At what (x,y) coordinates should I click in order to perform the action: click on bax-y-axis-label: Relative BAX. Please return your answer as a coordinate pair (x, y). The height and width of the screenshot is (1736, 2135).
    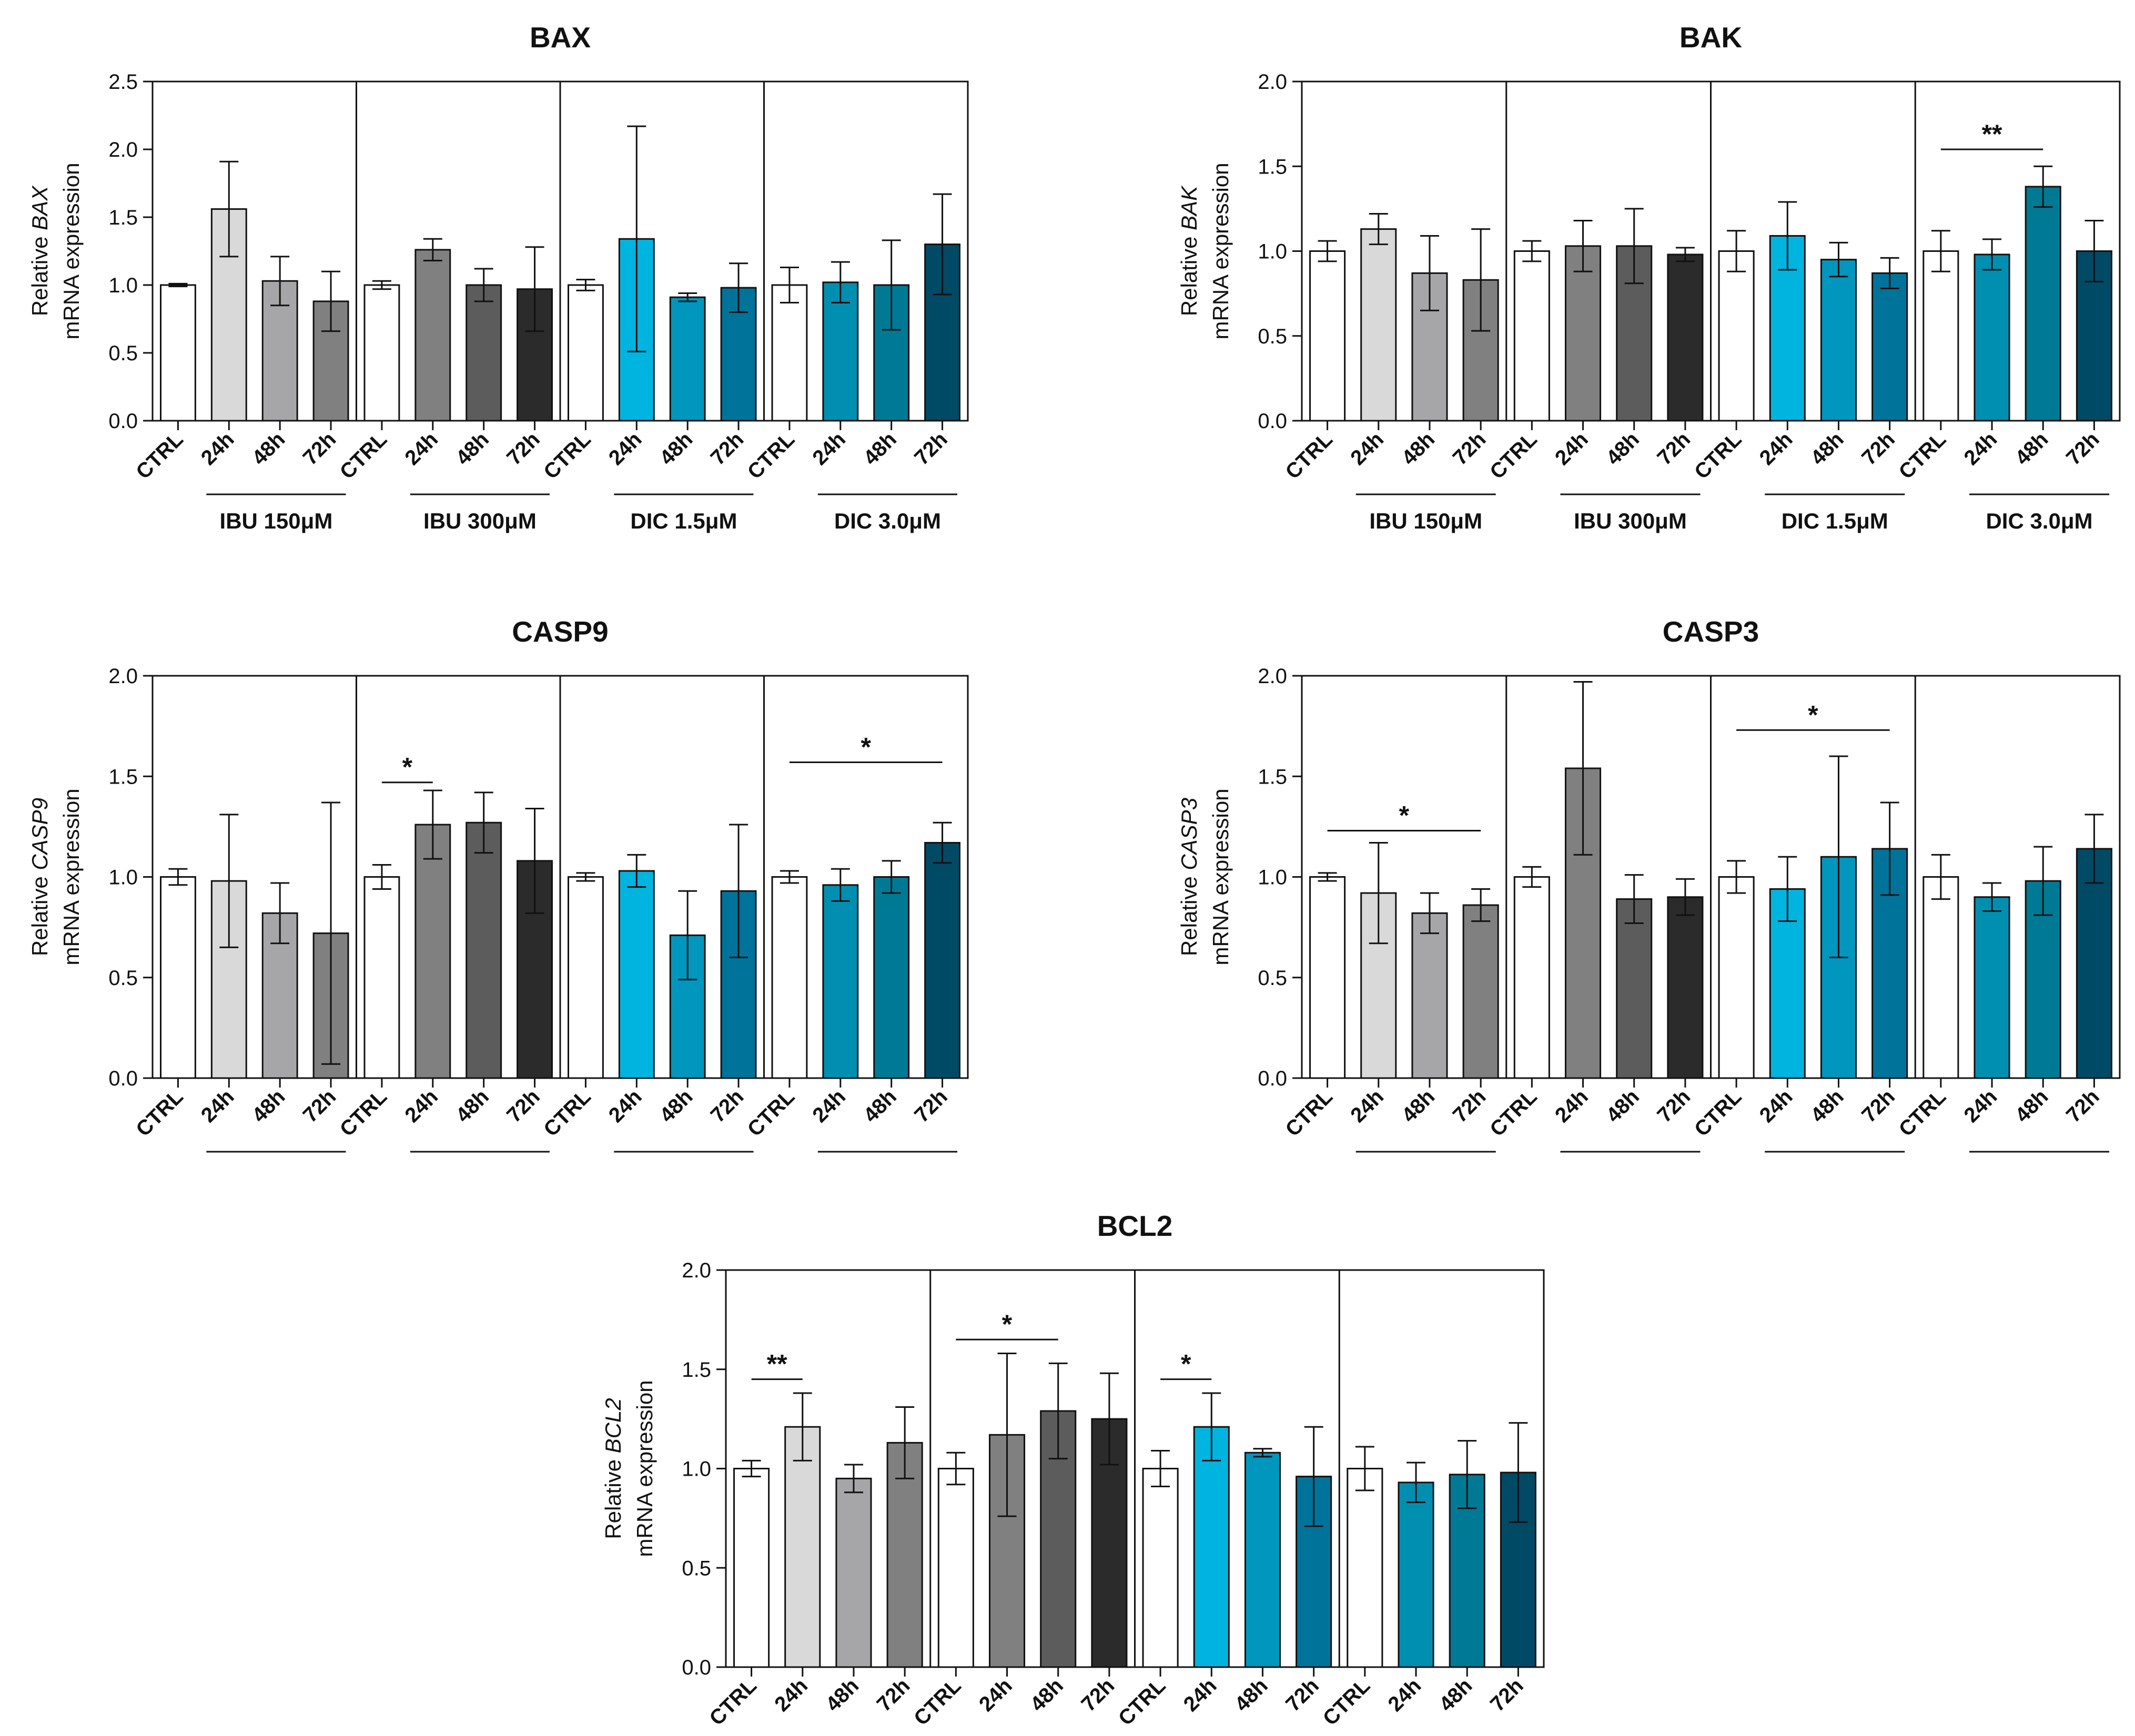
    Looking at the image, I should click on (40, 250).